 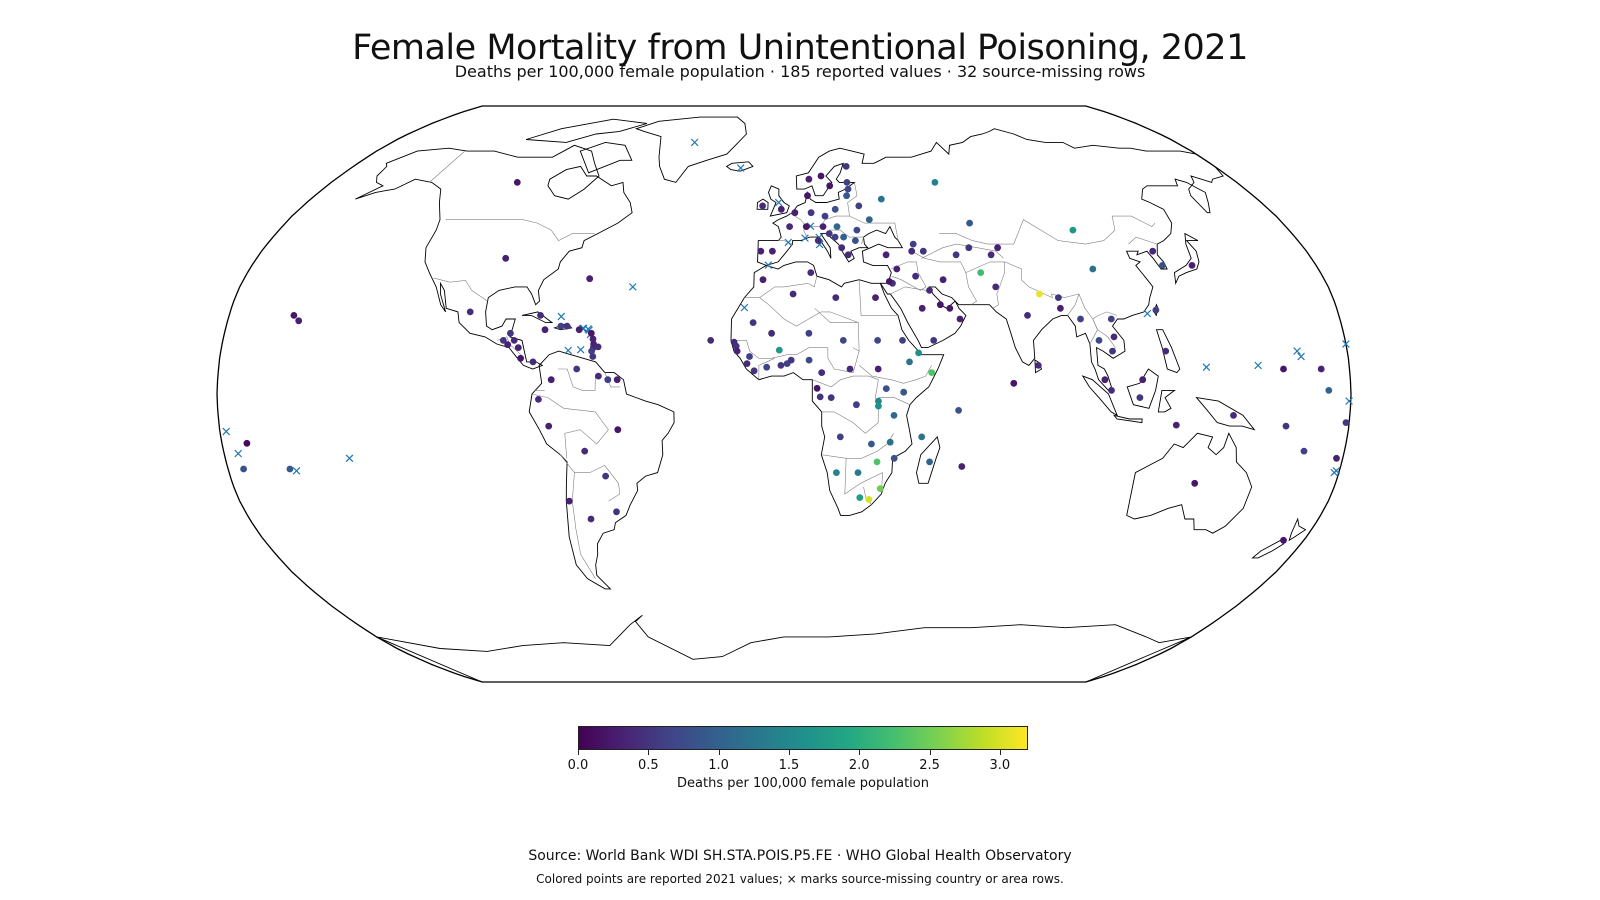 What do you see at coordinates (718, 765) in the screenshot?
I see `colorbar-tick-label: 1.0` at bounding box center [718, 765].